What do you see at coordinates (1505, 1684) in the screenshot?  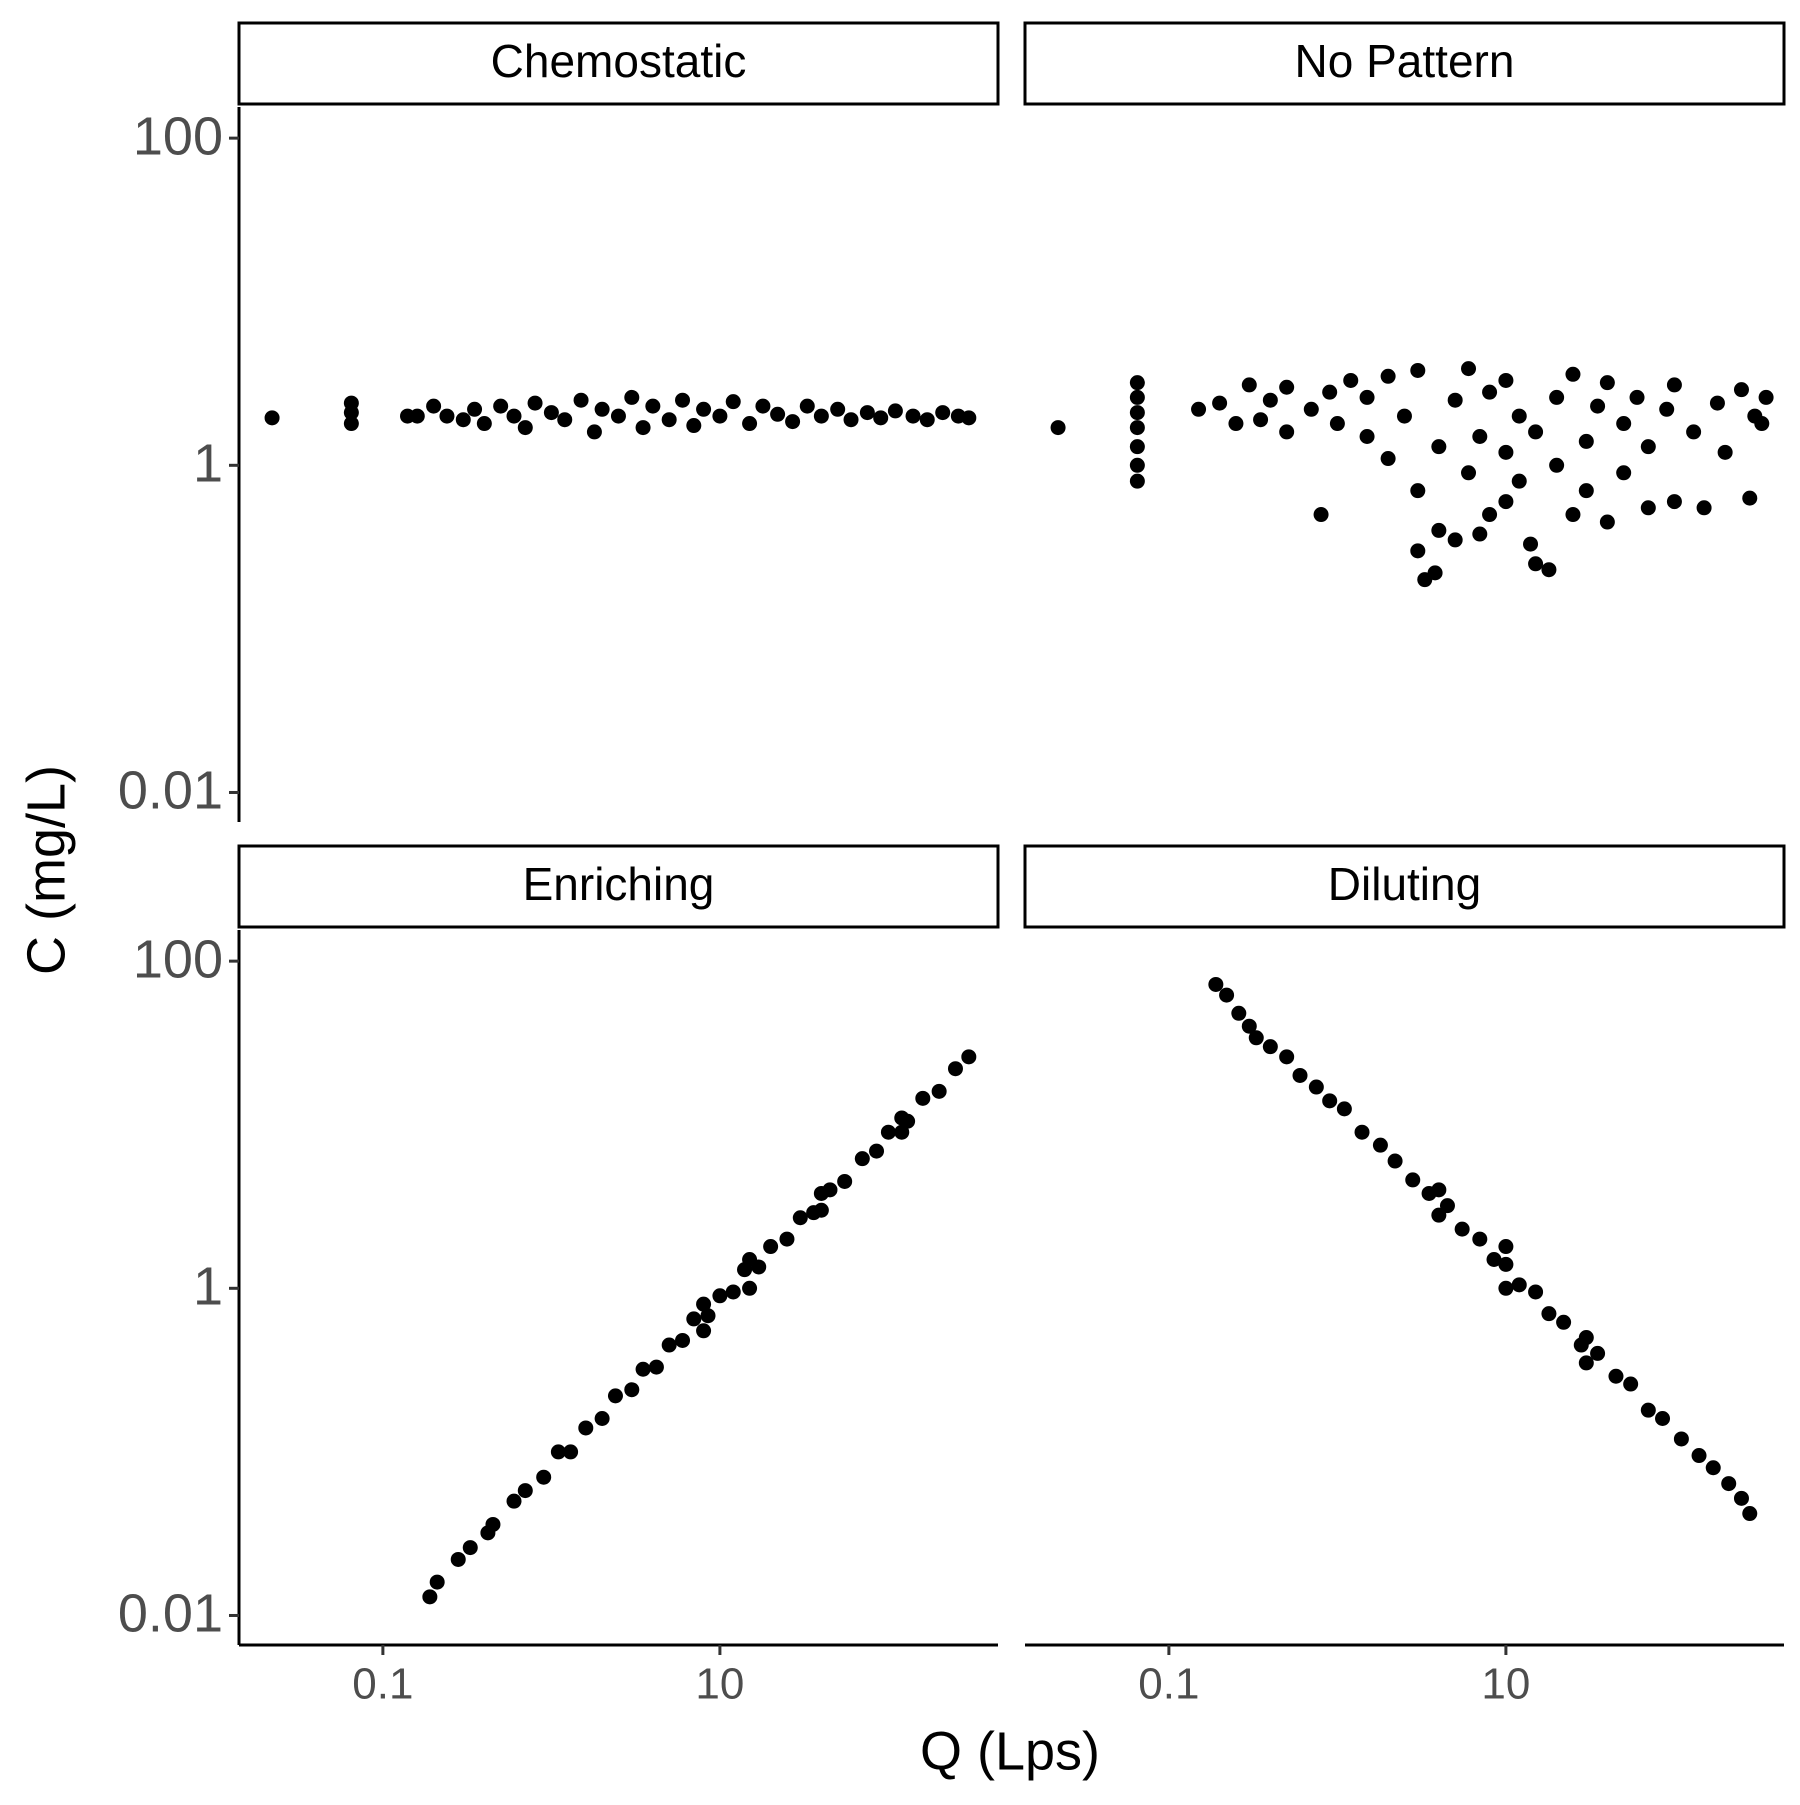 I see `x-tick-label: 10` at bounding box center [1505, 1684].